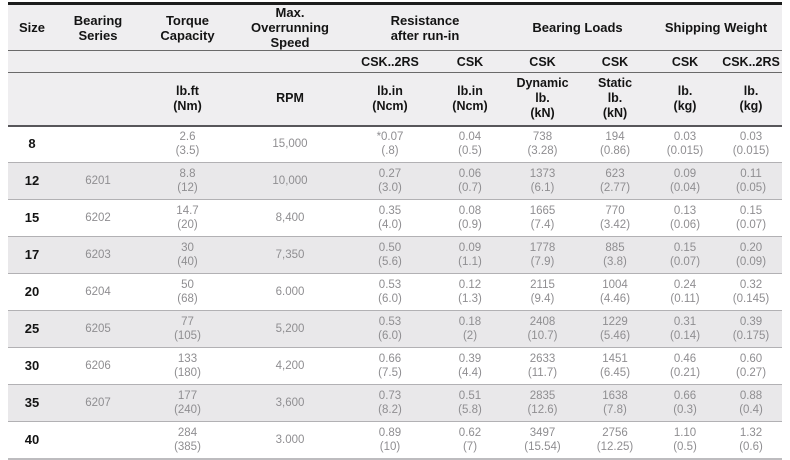 The image size is (790, 460). I want to click on resistance-csk2rs-cell: *0.07 (.8), so click(390, 144).